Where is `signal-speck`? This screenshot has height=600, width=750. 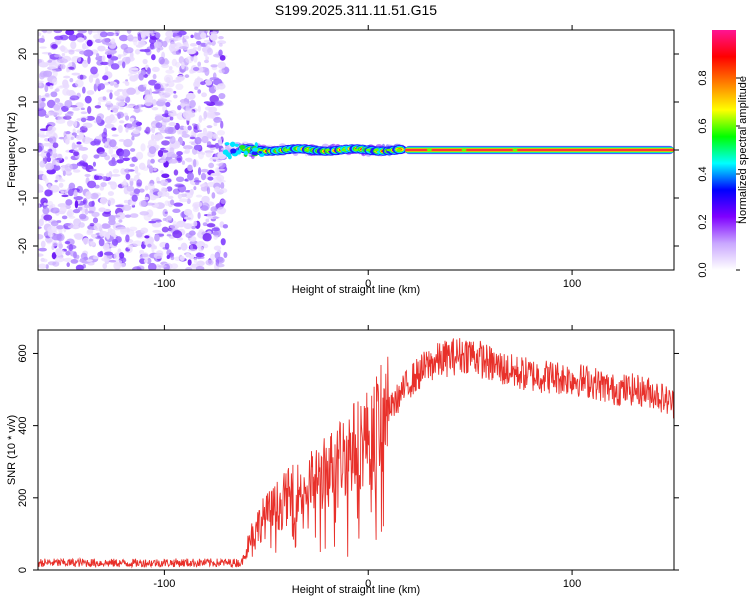 signal-speck is located at coordinates (233, 151).